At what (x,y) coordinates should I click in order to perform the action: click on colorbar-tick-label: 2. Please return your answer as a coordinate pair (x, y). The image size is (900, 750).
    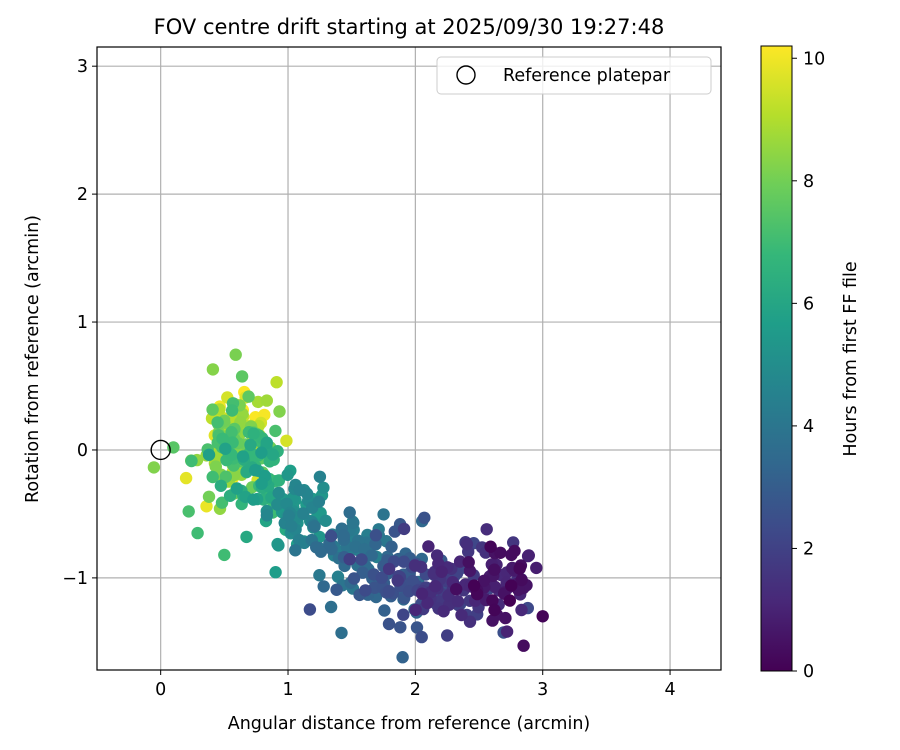
    Looking at the image, I should click on (808, 549).